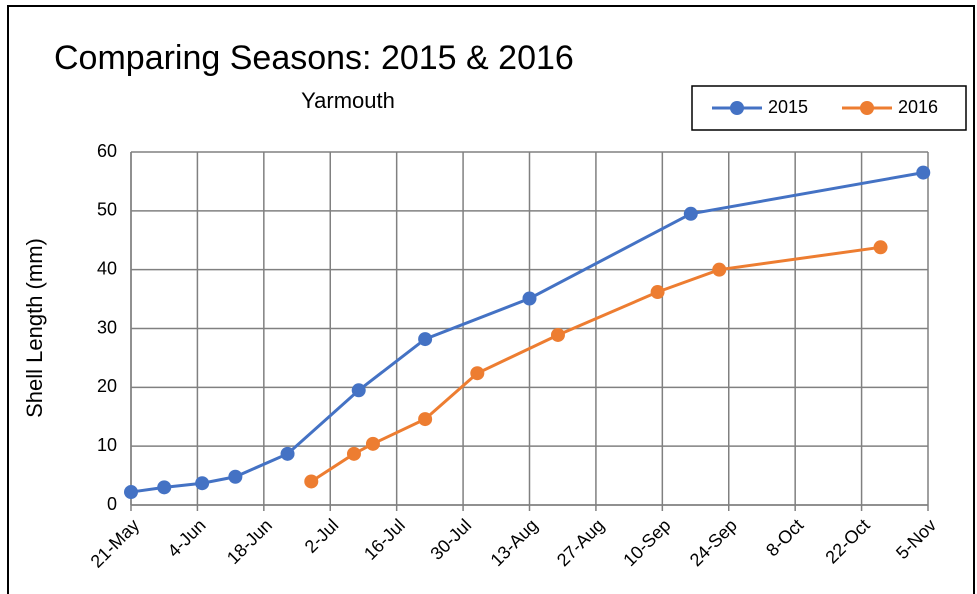 The width and height of the screenshot is (977, 594). What do you see at coordinates (788, 107) in the screenshot?
I see `legend-label: 2015` at bounding box center [788, 107].